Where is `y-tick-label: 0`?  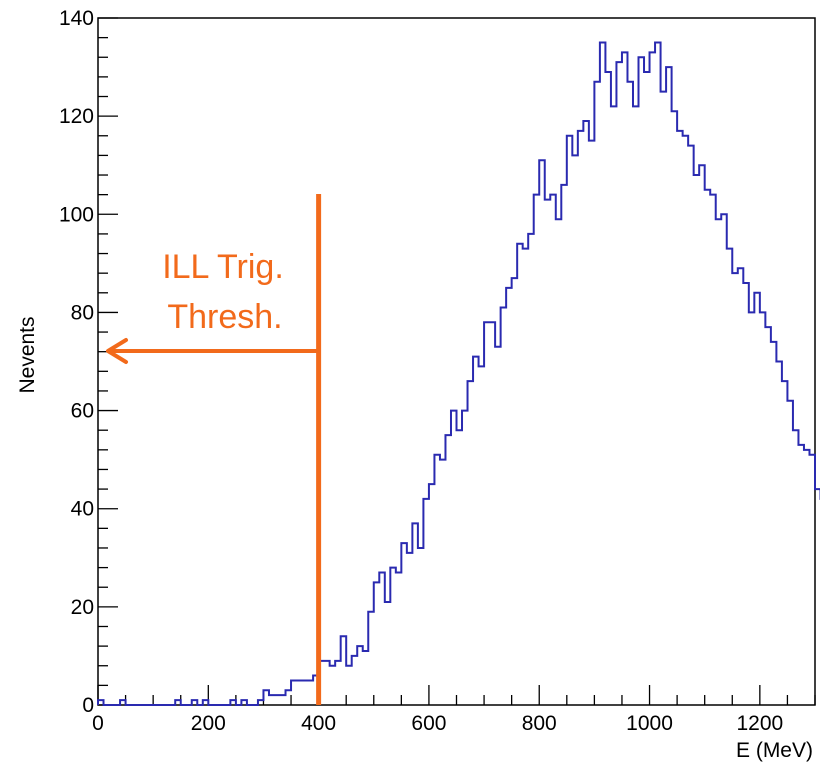 y-tick-label: 0 is located at coordinates (88, 705).